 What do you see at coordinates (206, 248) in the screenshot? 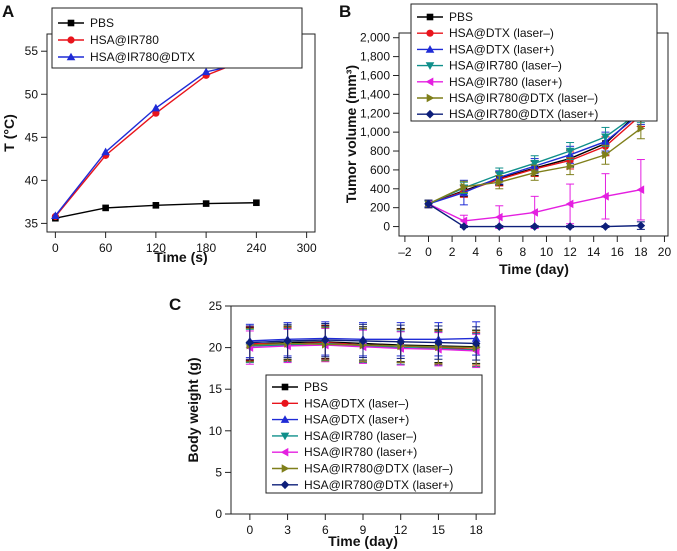
I see `panel-a-xtick-label: 180` at bounding box center [206, 248].